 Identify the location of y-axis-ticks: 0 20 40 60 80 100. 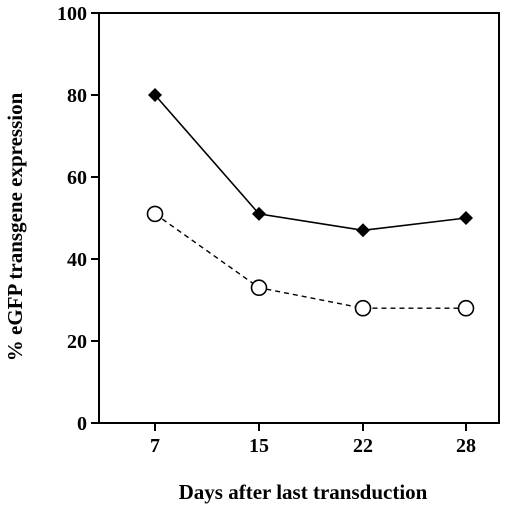
(78, 219).